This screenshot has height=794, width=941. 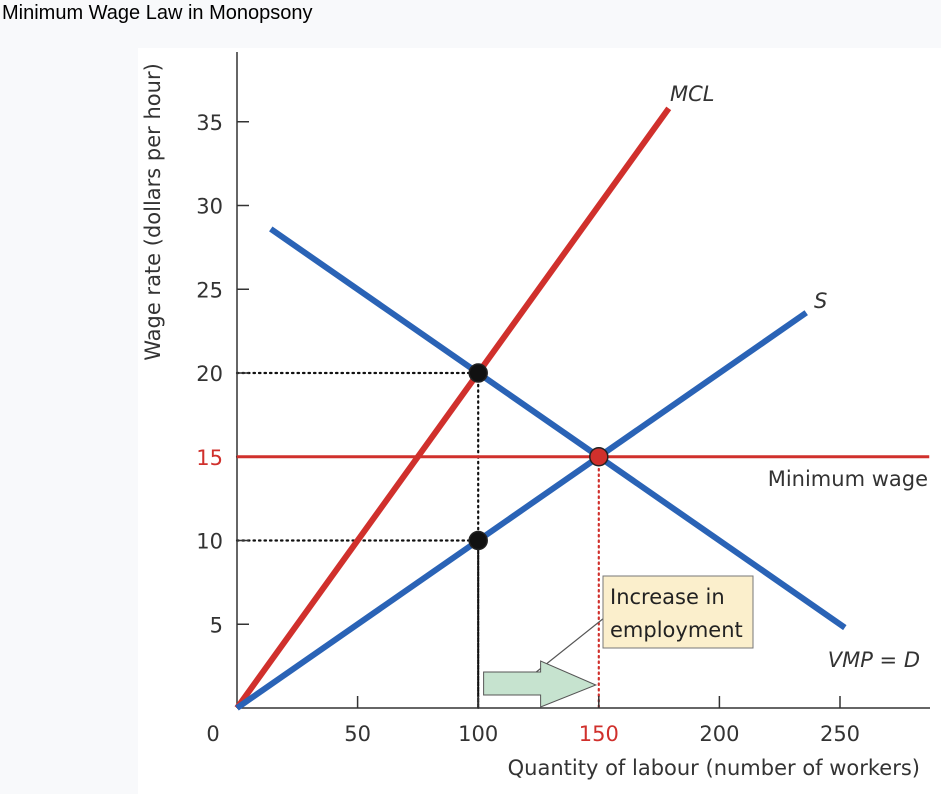 What do you see at coordinates (678, 612) in the screenshot?
I see `annotation-box` at bounding box center [678, 612].